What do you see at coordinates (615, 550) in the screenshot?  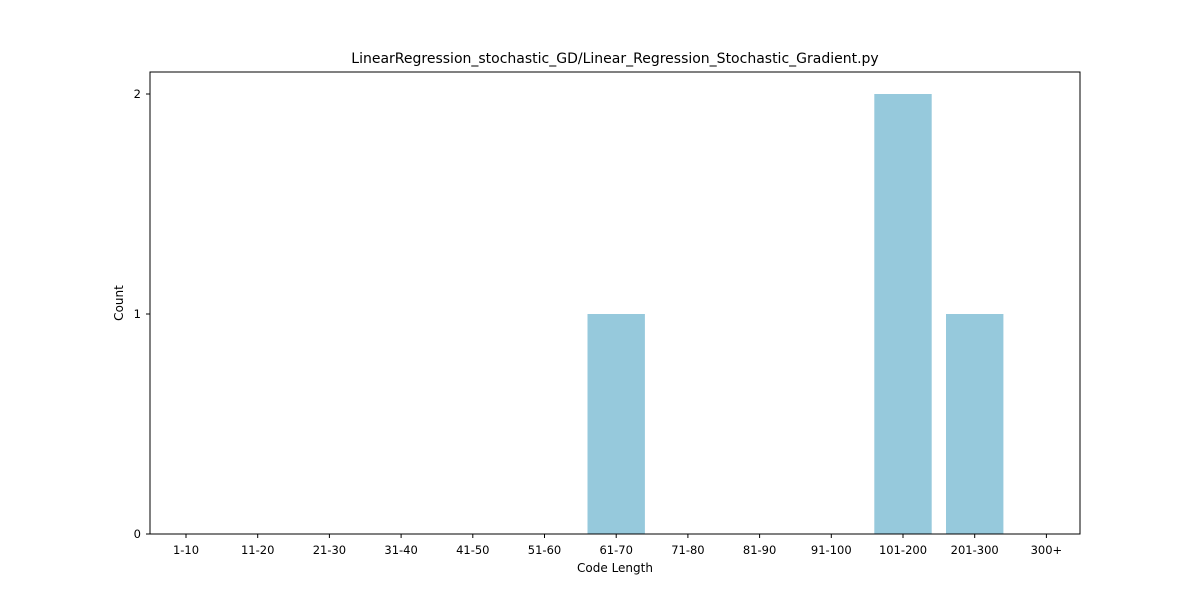 I see `x-tick-label: 61-70` at bounding box center [615, 550].